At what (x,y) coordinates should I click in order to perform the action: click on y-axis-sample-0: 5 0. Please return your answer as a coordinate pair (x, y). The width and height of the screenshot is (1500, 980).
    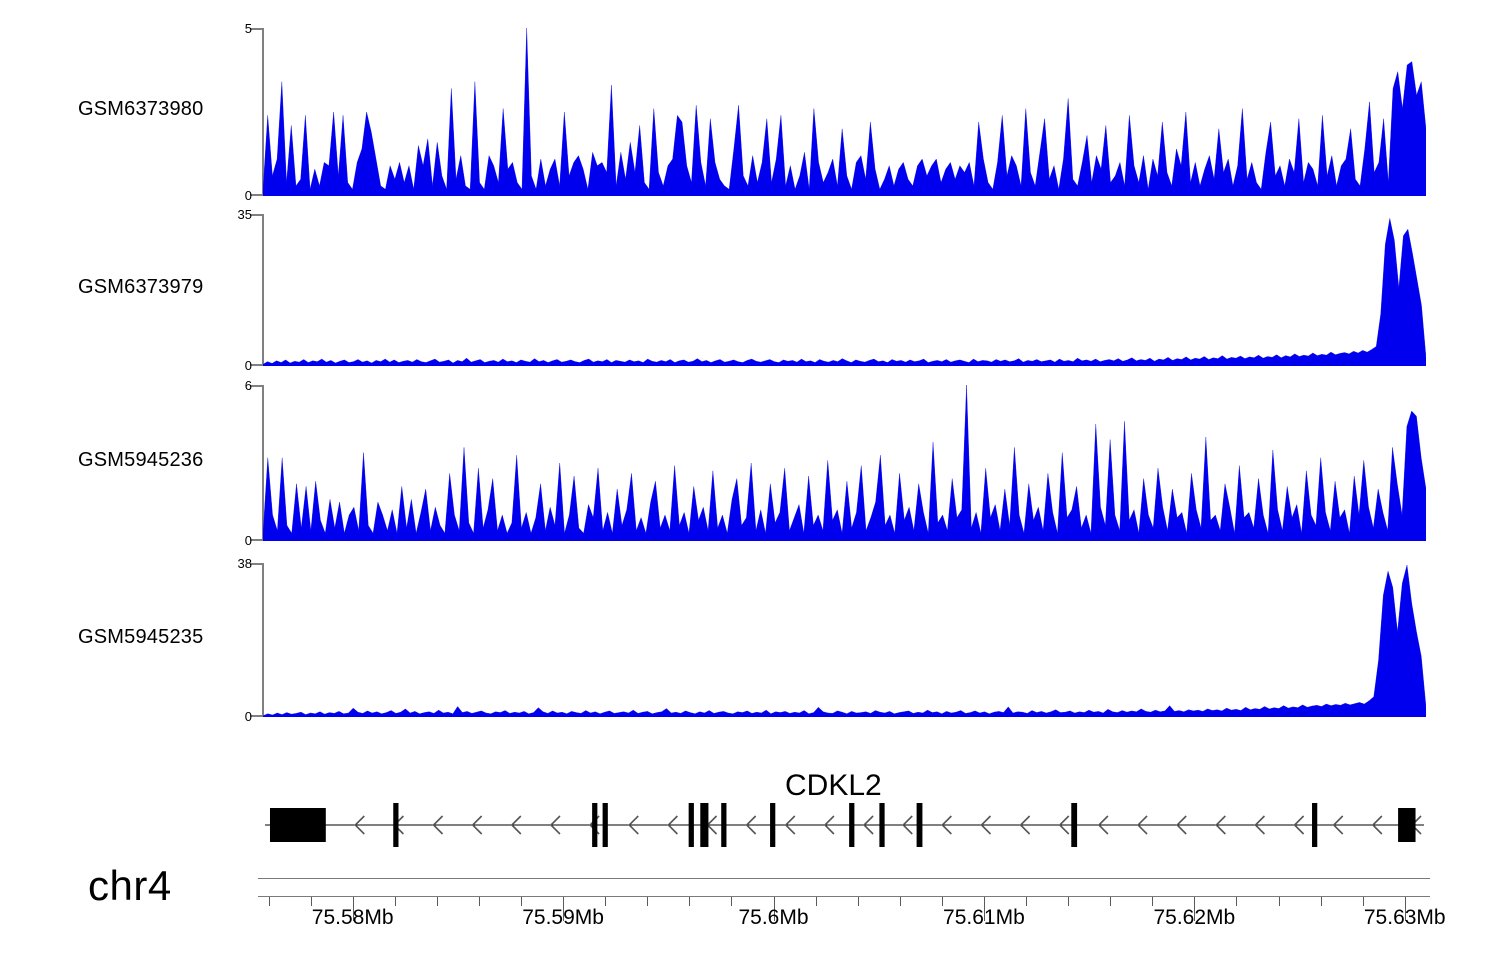
    Looking at the image, I should click on (255, 112).